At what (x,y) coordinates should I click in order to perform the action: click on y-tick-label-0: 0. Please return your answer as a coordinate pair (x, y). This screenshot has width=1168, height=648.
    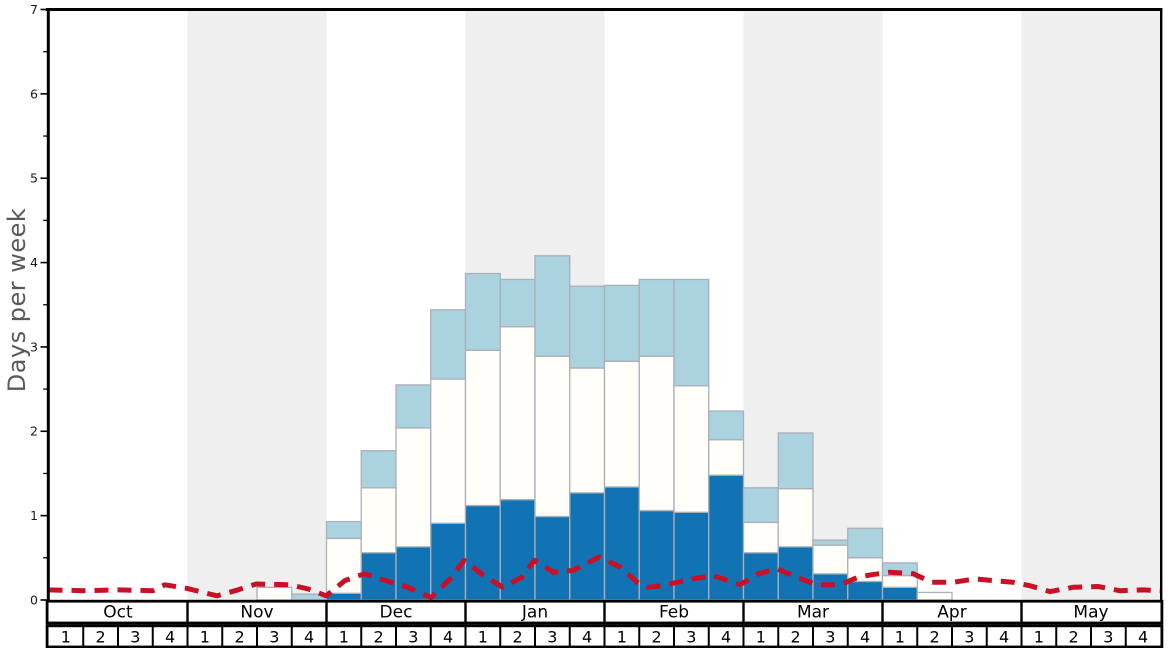
    Looking at the image, I should click on (34, 599).